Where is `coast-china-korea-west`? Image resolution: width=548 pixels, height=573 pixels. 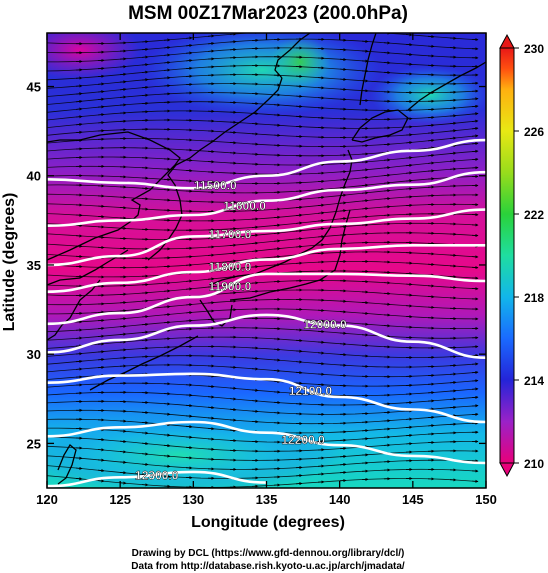 coast-china-korea-west is located at coordinates (114, 196).